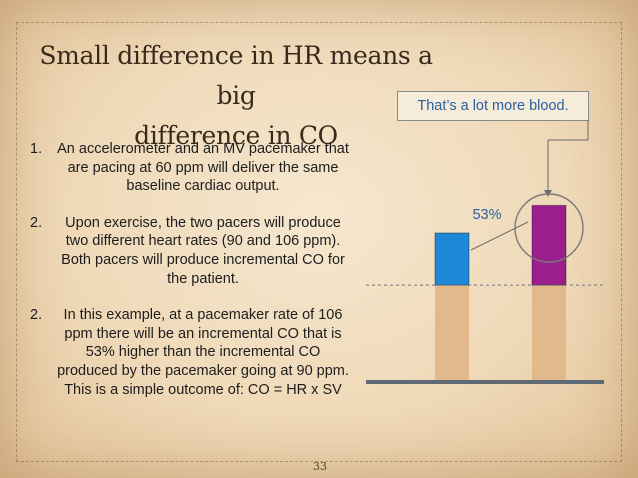 This screenshot has width=638, height=478. Describe the element at coordinates (485, 382) in the screenshot. I see `chart-ground-line` at that location.